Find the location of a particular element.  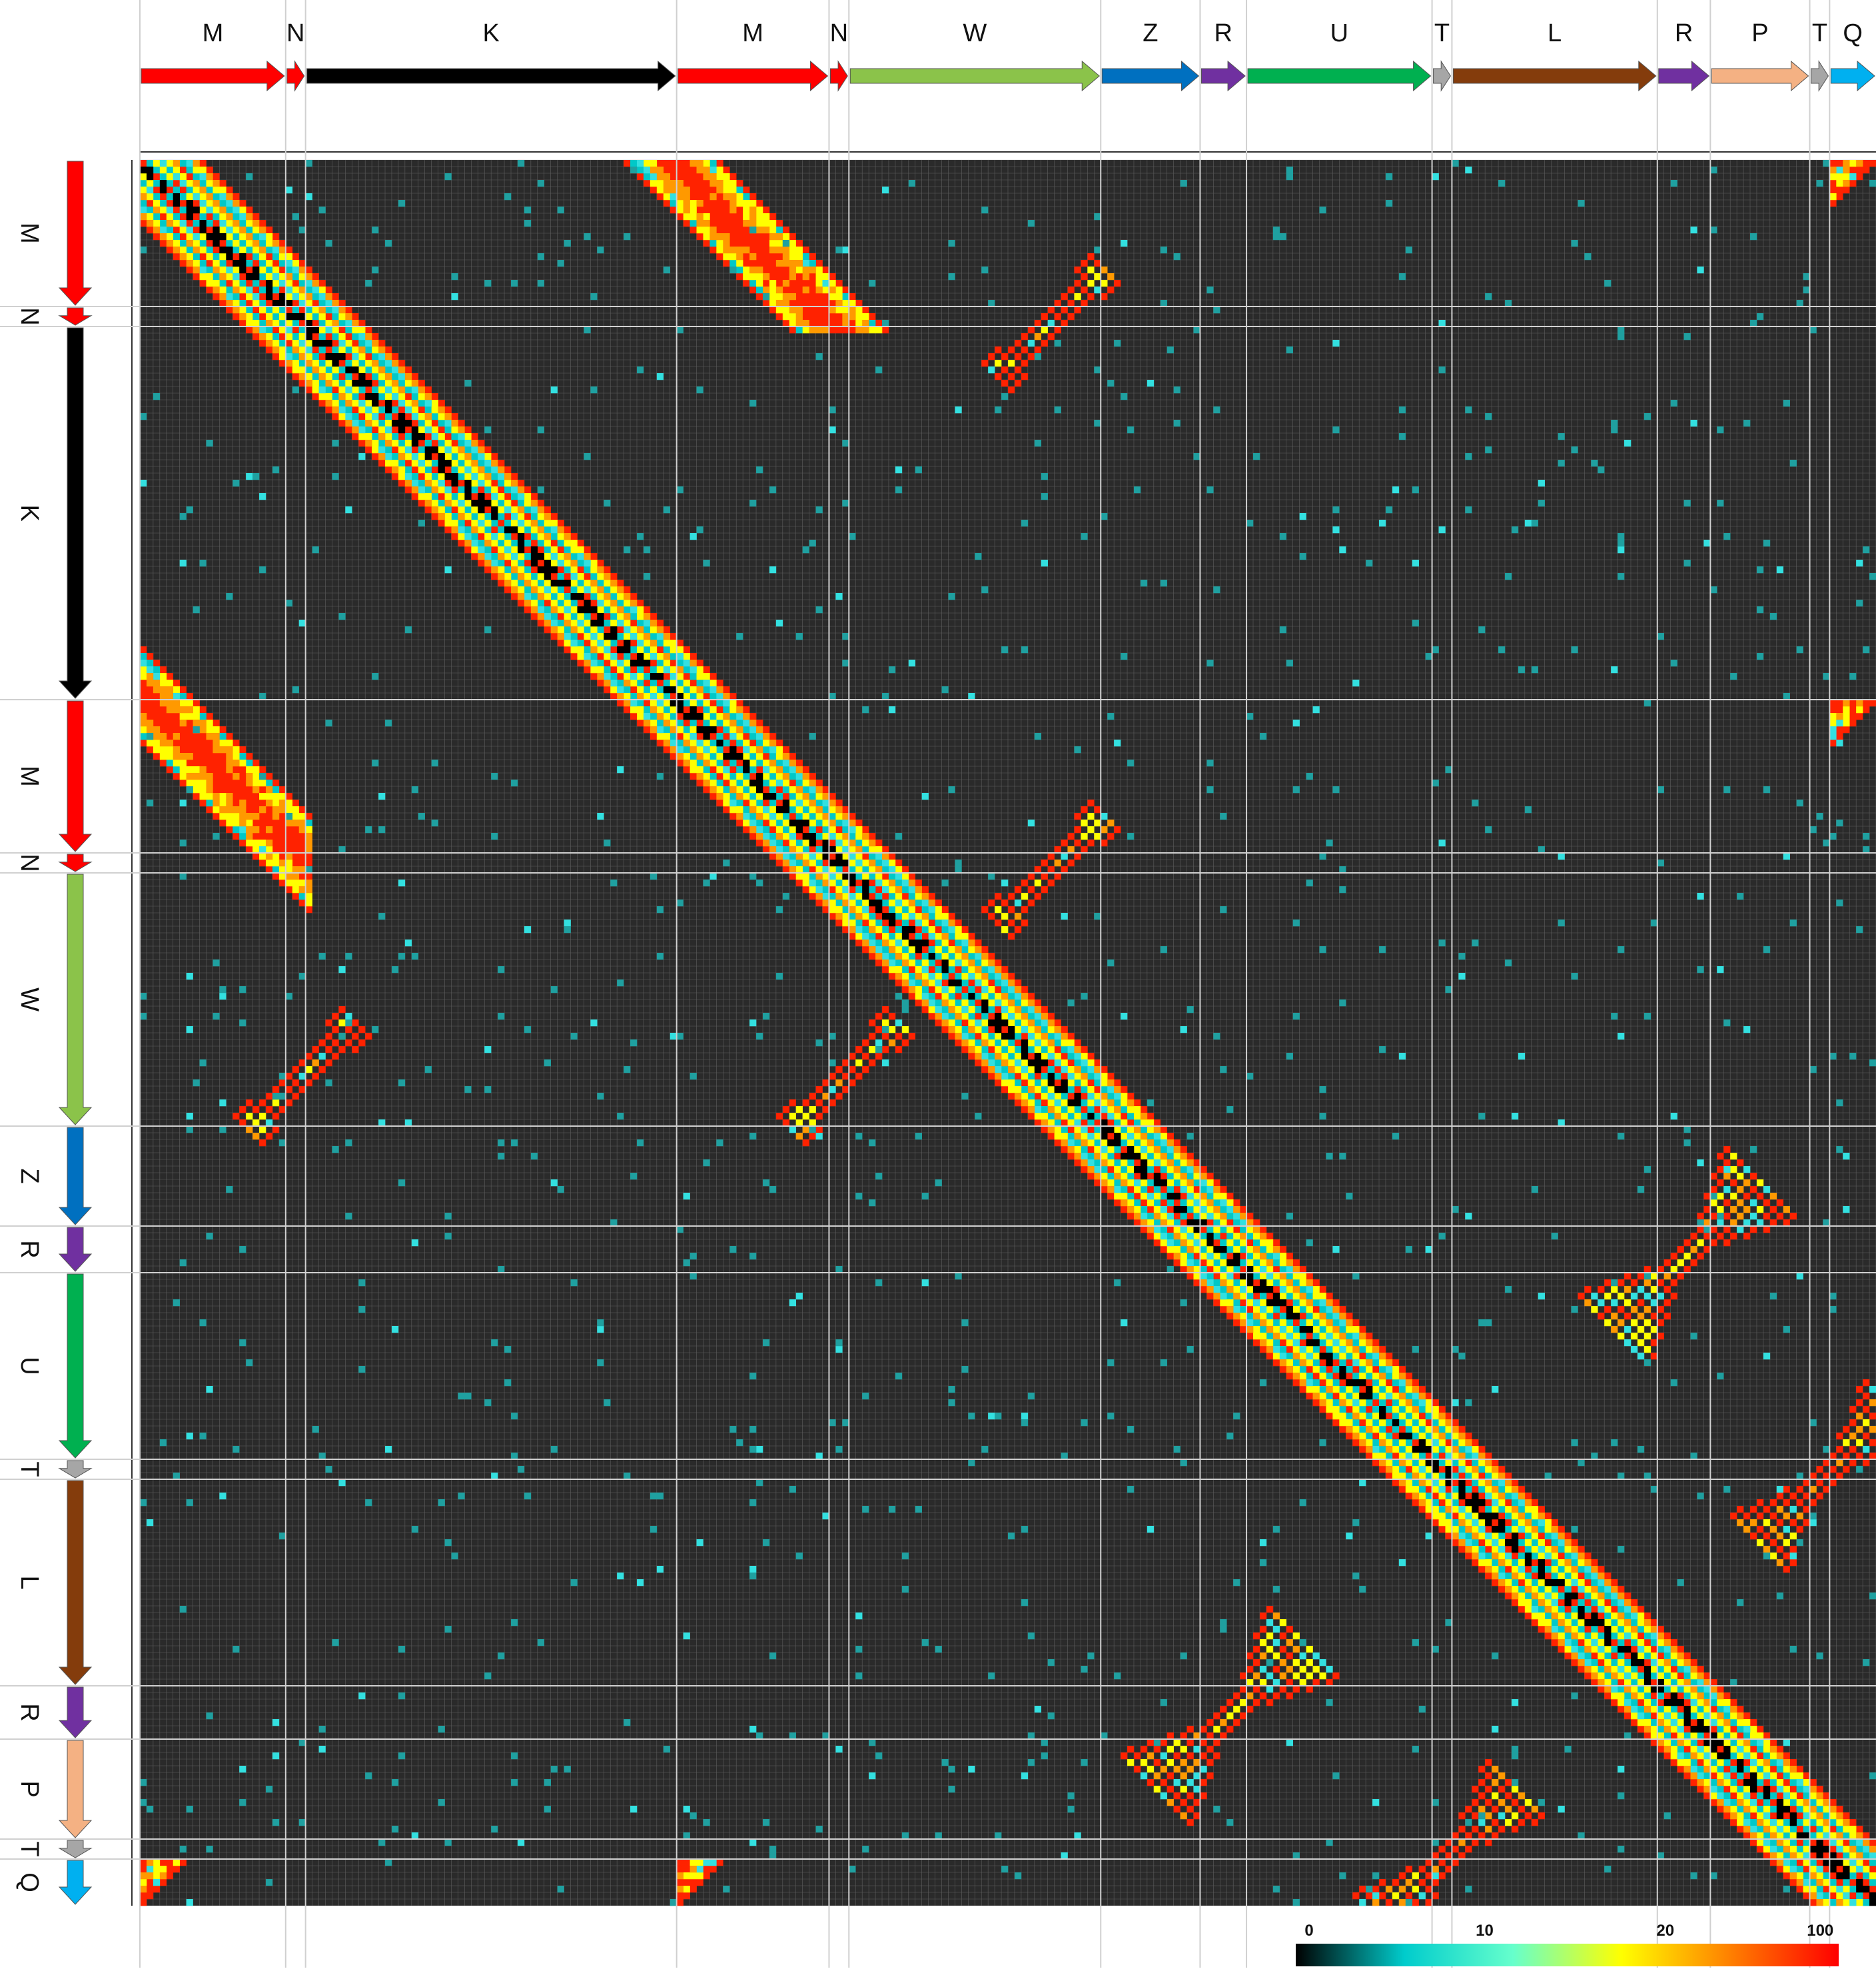

segment-label-side-P: P is located at coordinates (29, 1789).